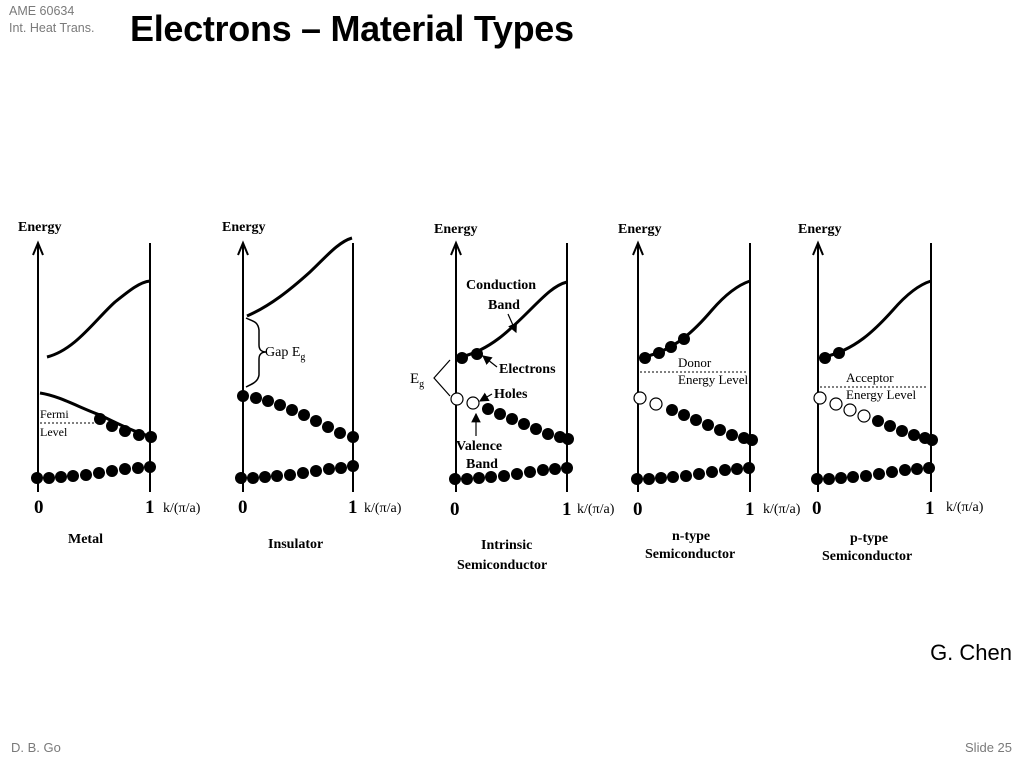 The image size is (1024, 768). I want to click on course-code: AME 60634, so click(42, 11).